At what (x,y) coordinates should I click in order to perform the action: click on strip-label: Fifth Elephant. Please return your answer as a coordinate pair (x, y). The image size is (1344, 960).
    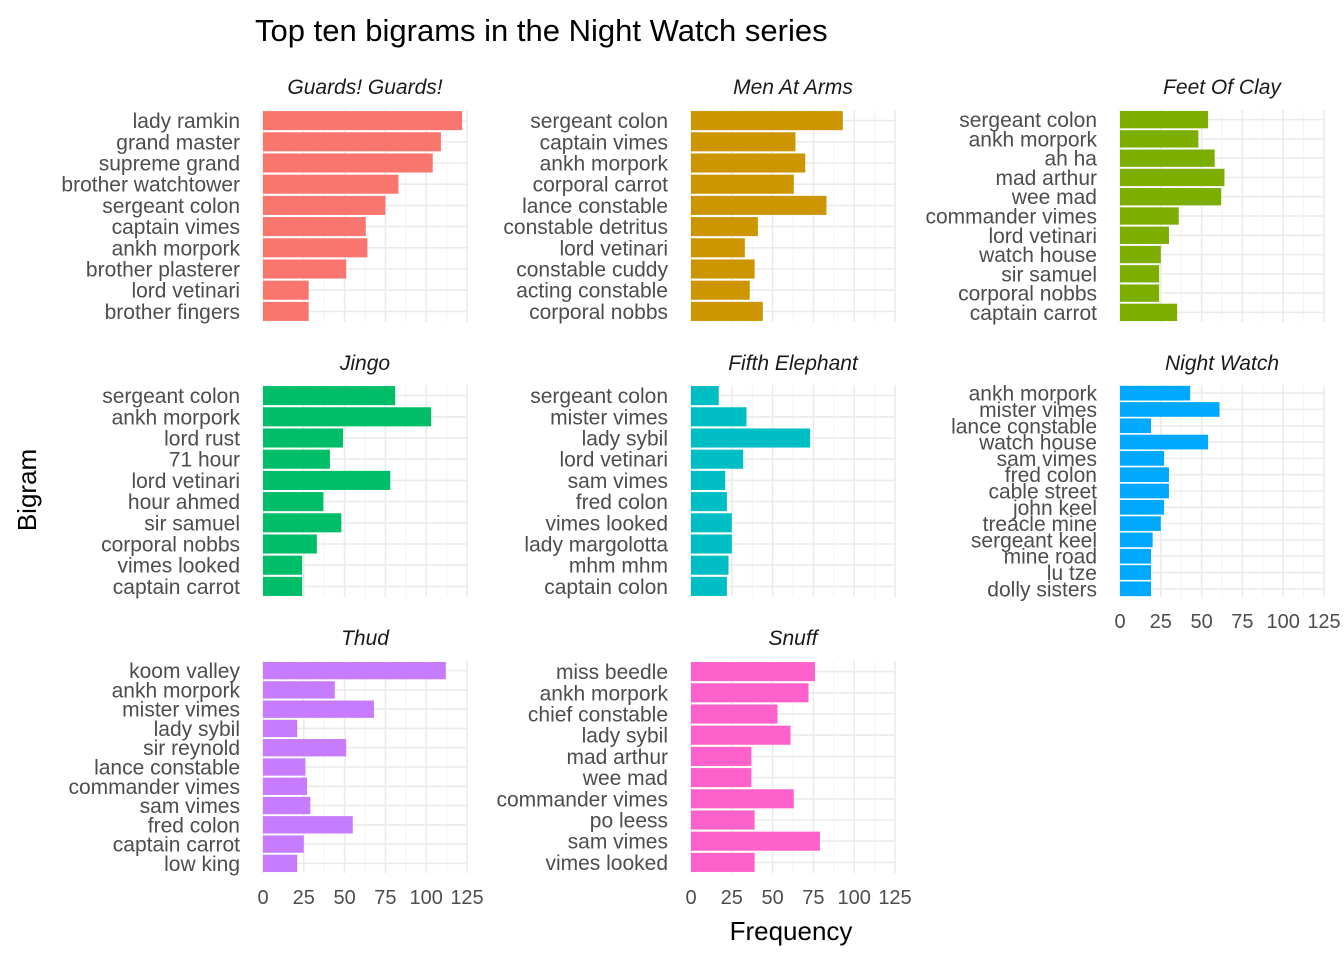
    Looking at the image, I should click on (793, 363).